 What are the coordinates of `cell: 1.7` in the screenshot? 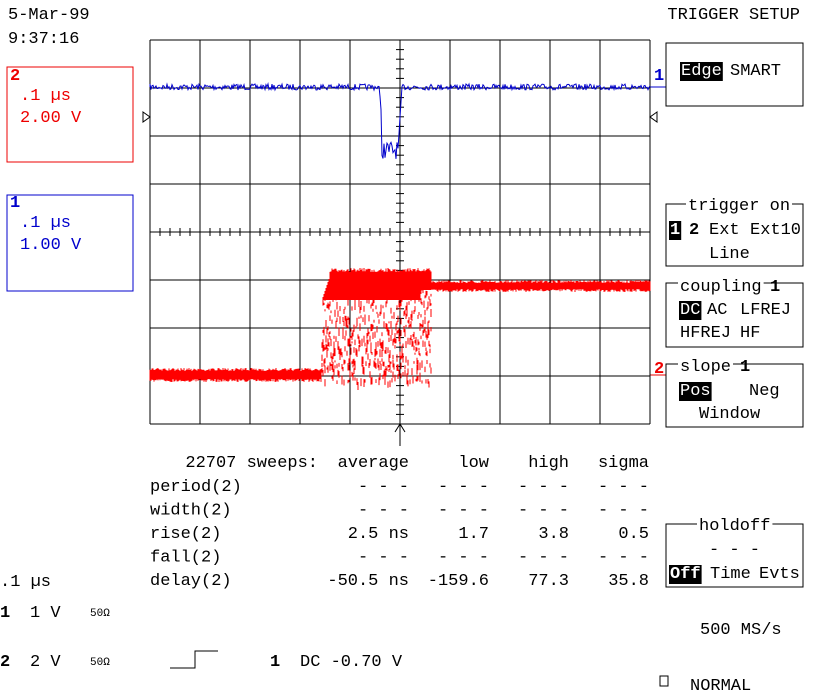 It's located at (473, 534).